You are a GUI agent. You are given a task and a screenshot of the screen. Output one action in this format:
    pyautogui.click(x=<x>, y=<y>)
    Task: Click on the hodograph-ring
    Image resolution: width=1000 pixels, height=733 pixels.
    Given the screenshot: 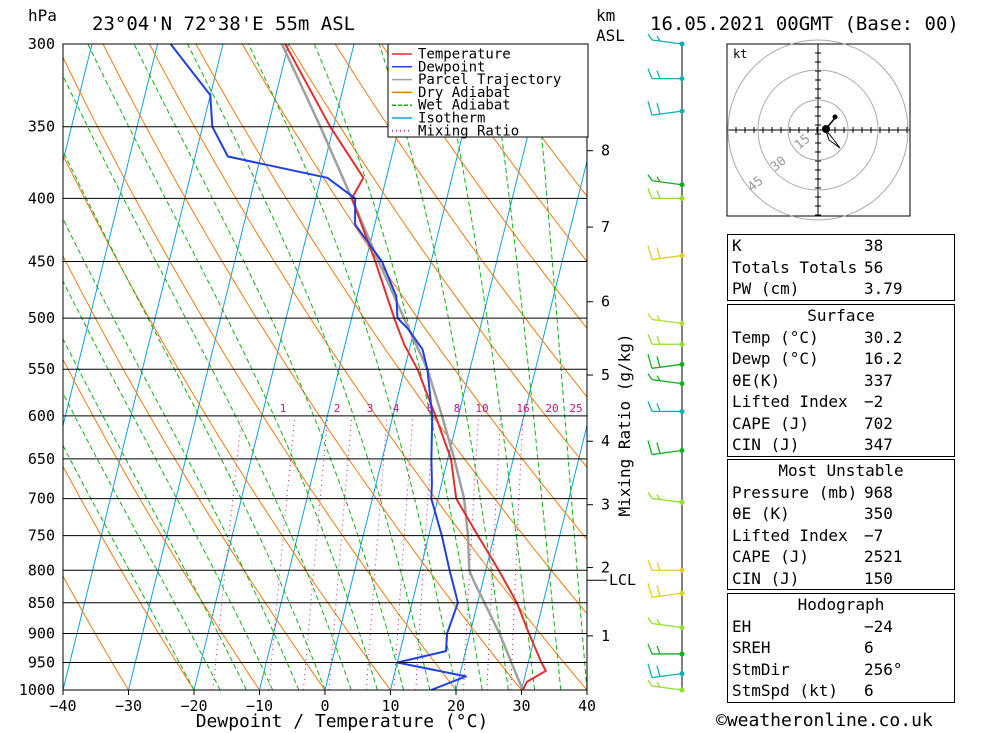 What is the action you would take?
    pyautogui.click(x=818, y=130)
    